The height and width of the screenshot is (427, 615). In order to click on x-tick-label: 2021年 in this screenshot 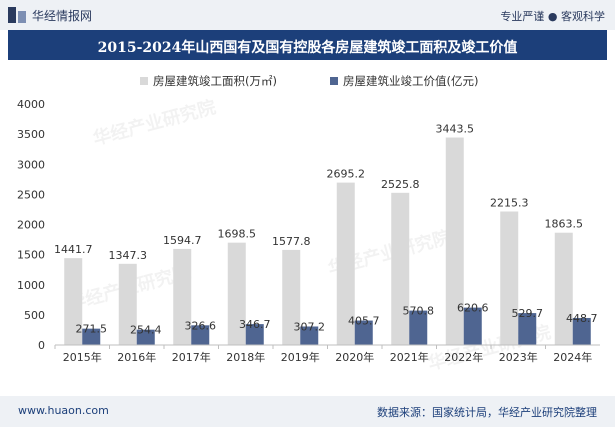, I will do `click(409, 357)`.